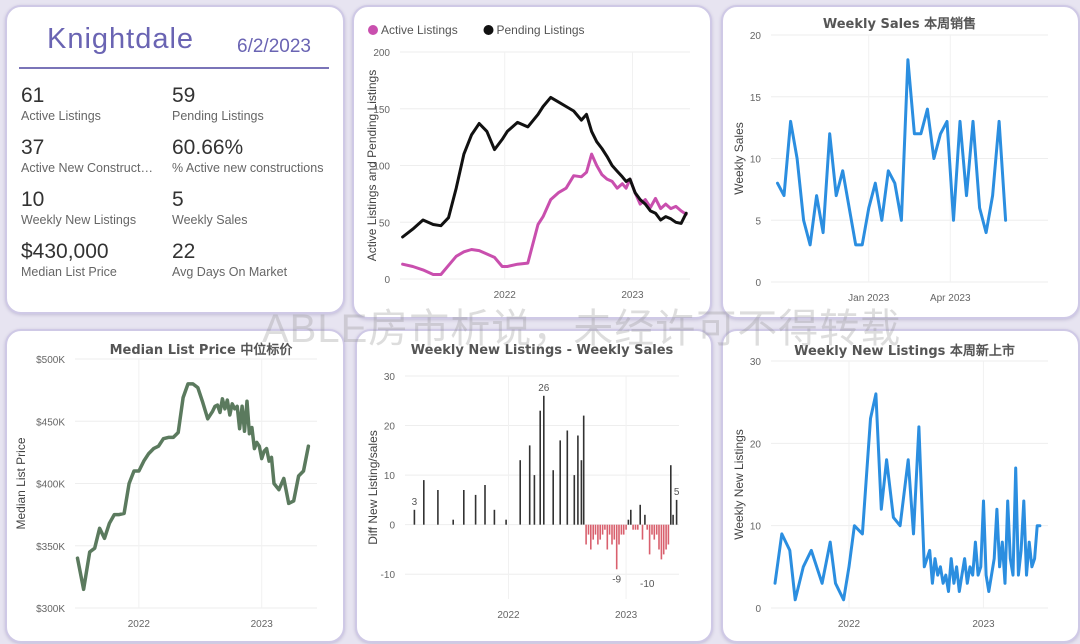  I want to click on y-tick-label: 150, so click(381, 110).